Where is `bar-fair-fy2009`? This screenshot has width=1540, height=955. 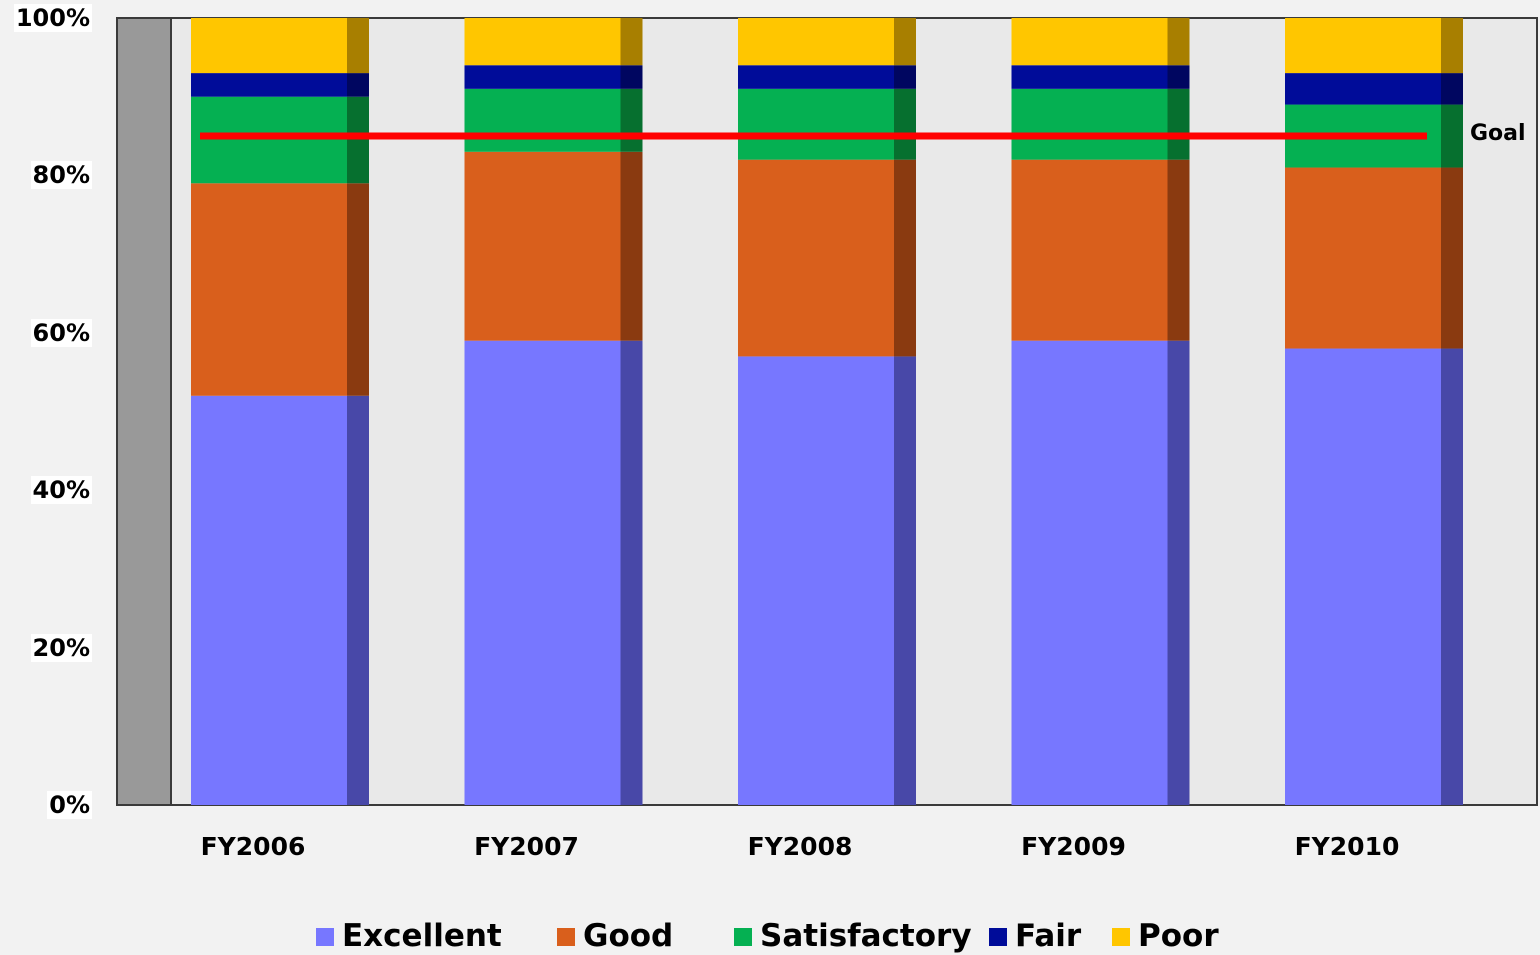
bar-fair-fy2009 is located at coordinates (1089, 77).